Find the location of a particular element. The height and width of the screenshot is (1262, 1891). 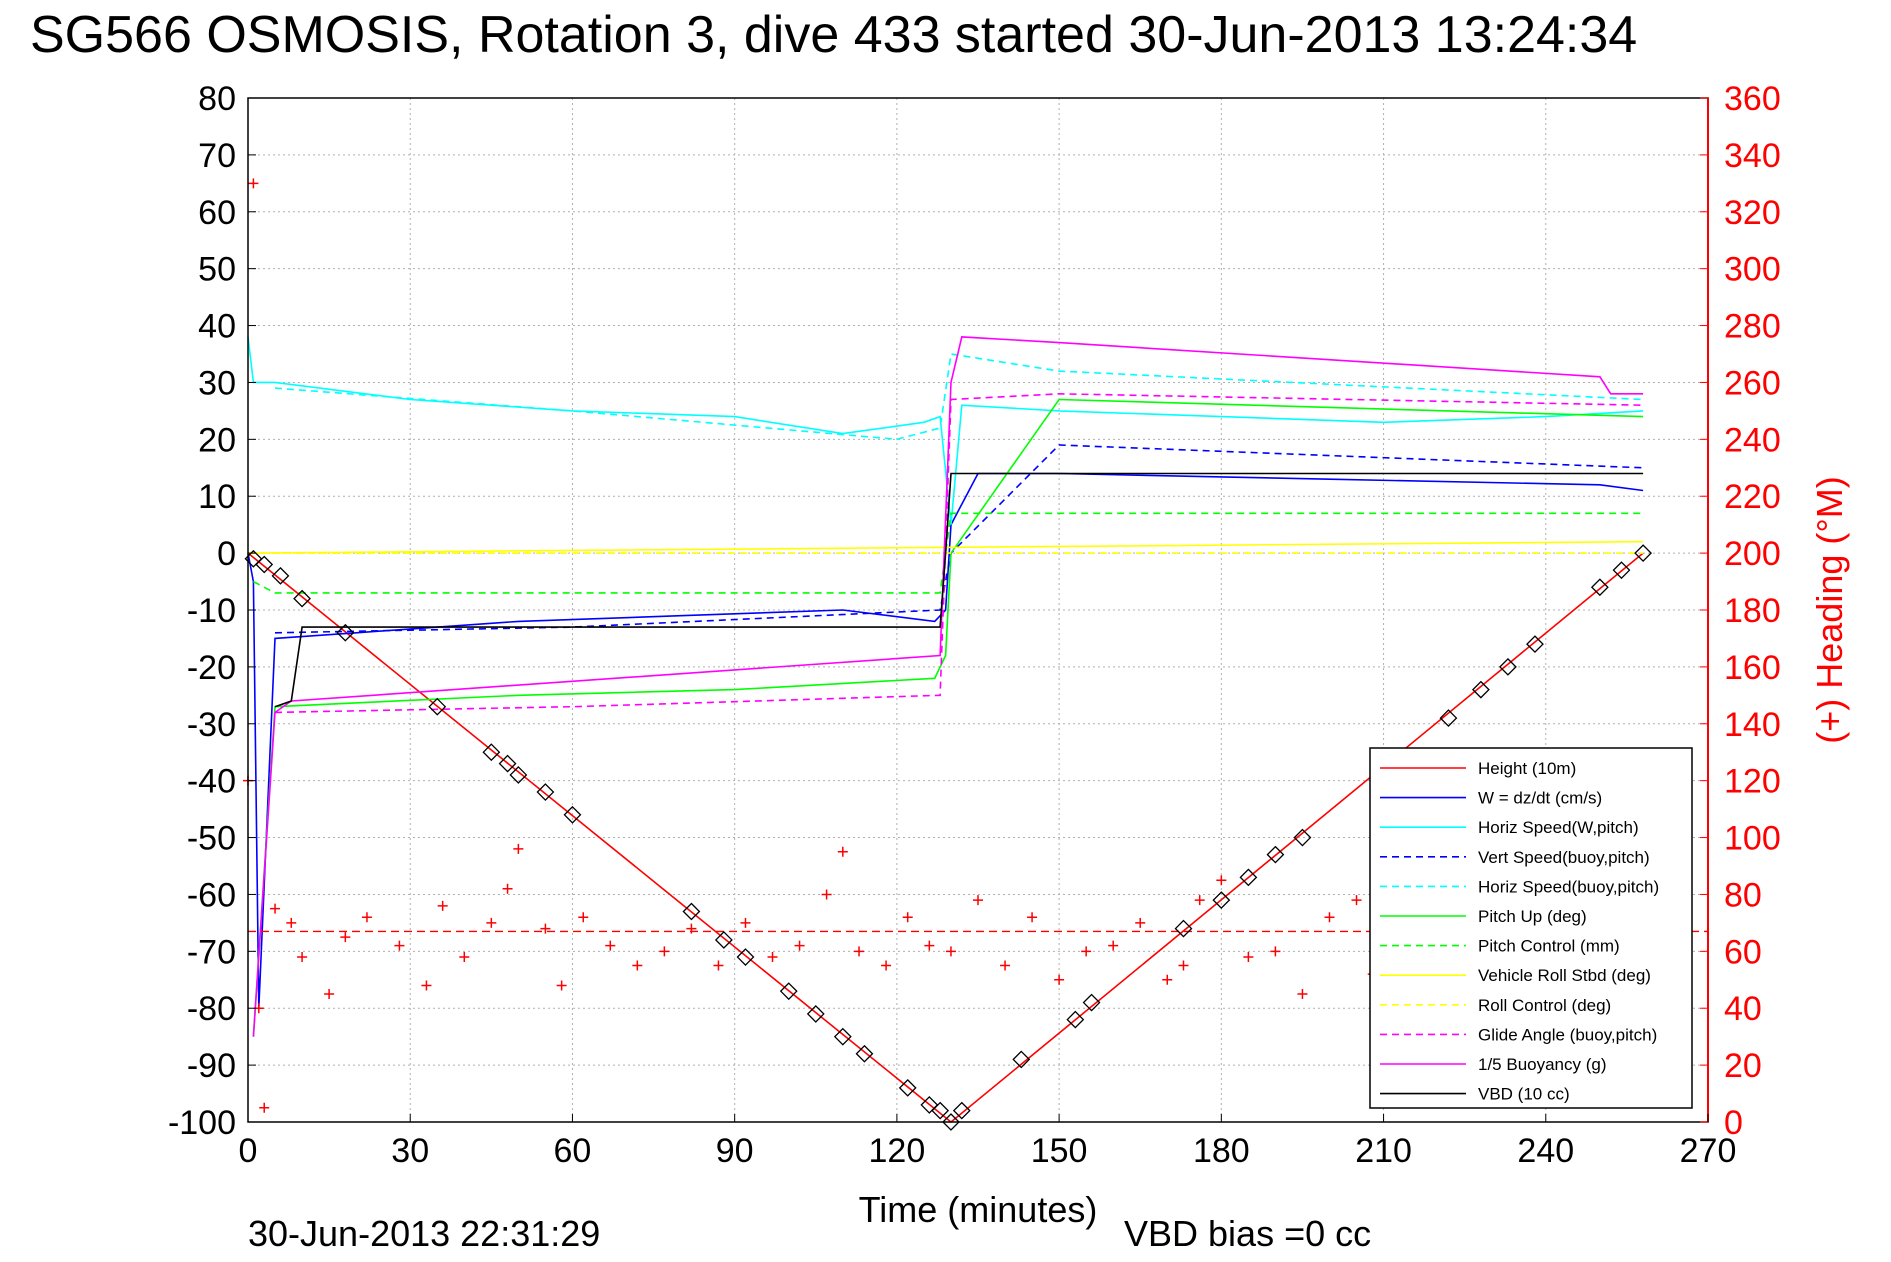

y2-tick-label: 140 is located at coordinates (1752, 725).